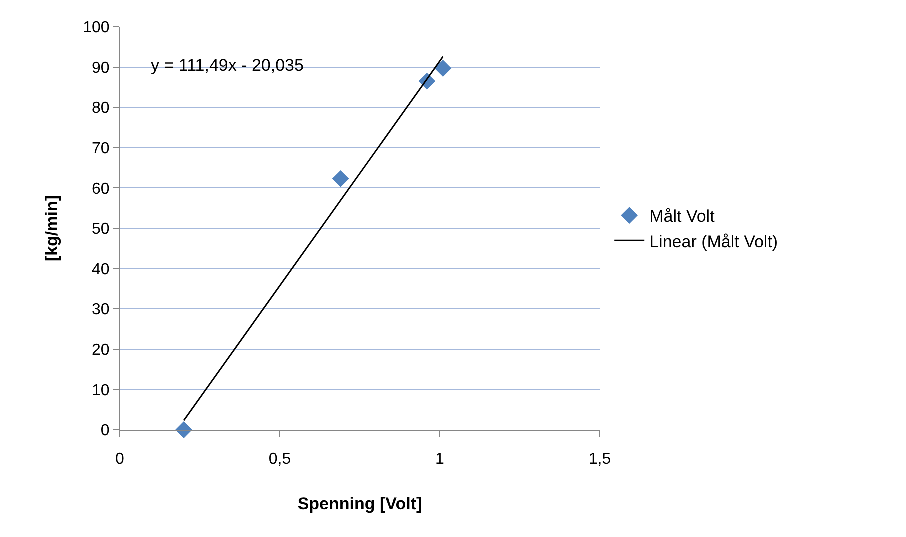  I want to click on x-axis-title: Spenning [Volt], so click(360, 504).